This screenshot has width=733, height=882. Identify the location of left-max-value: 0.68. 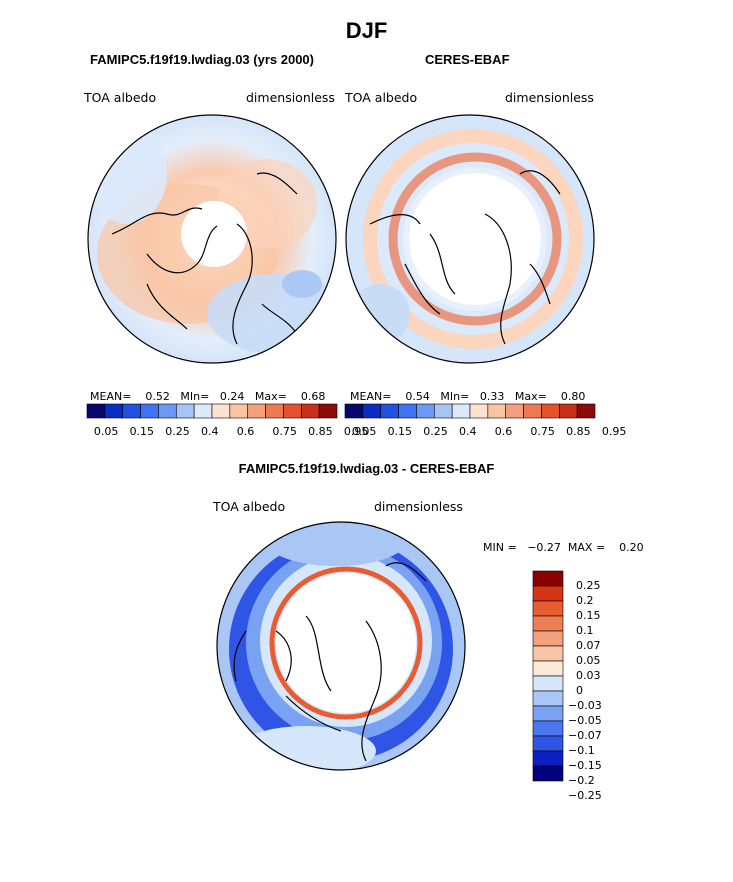
(313, 396).